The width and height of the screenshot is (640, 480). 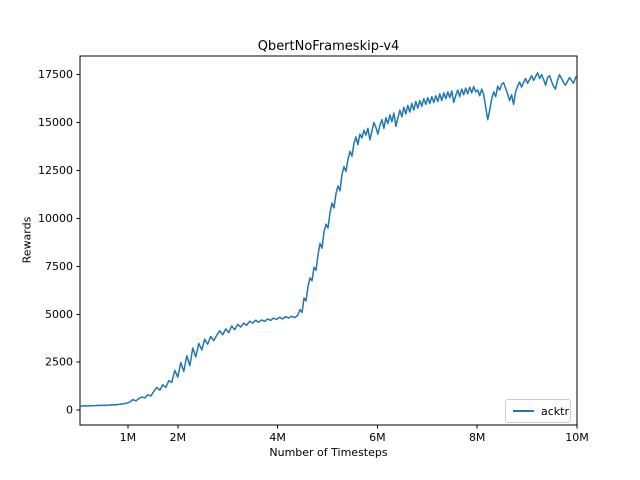 What do you see at coordinates (555, 411) in the screenshot?
I see `legend-entry-label: acktr` at bounding box center [555, 411].